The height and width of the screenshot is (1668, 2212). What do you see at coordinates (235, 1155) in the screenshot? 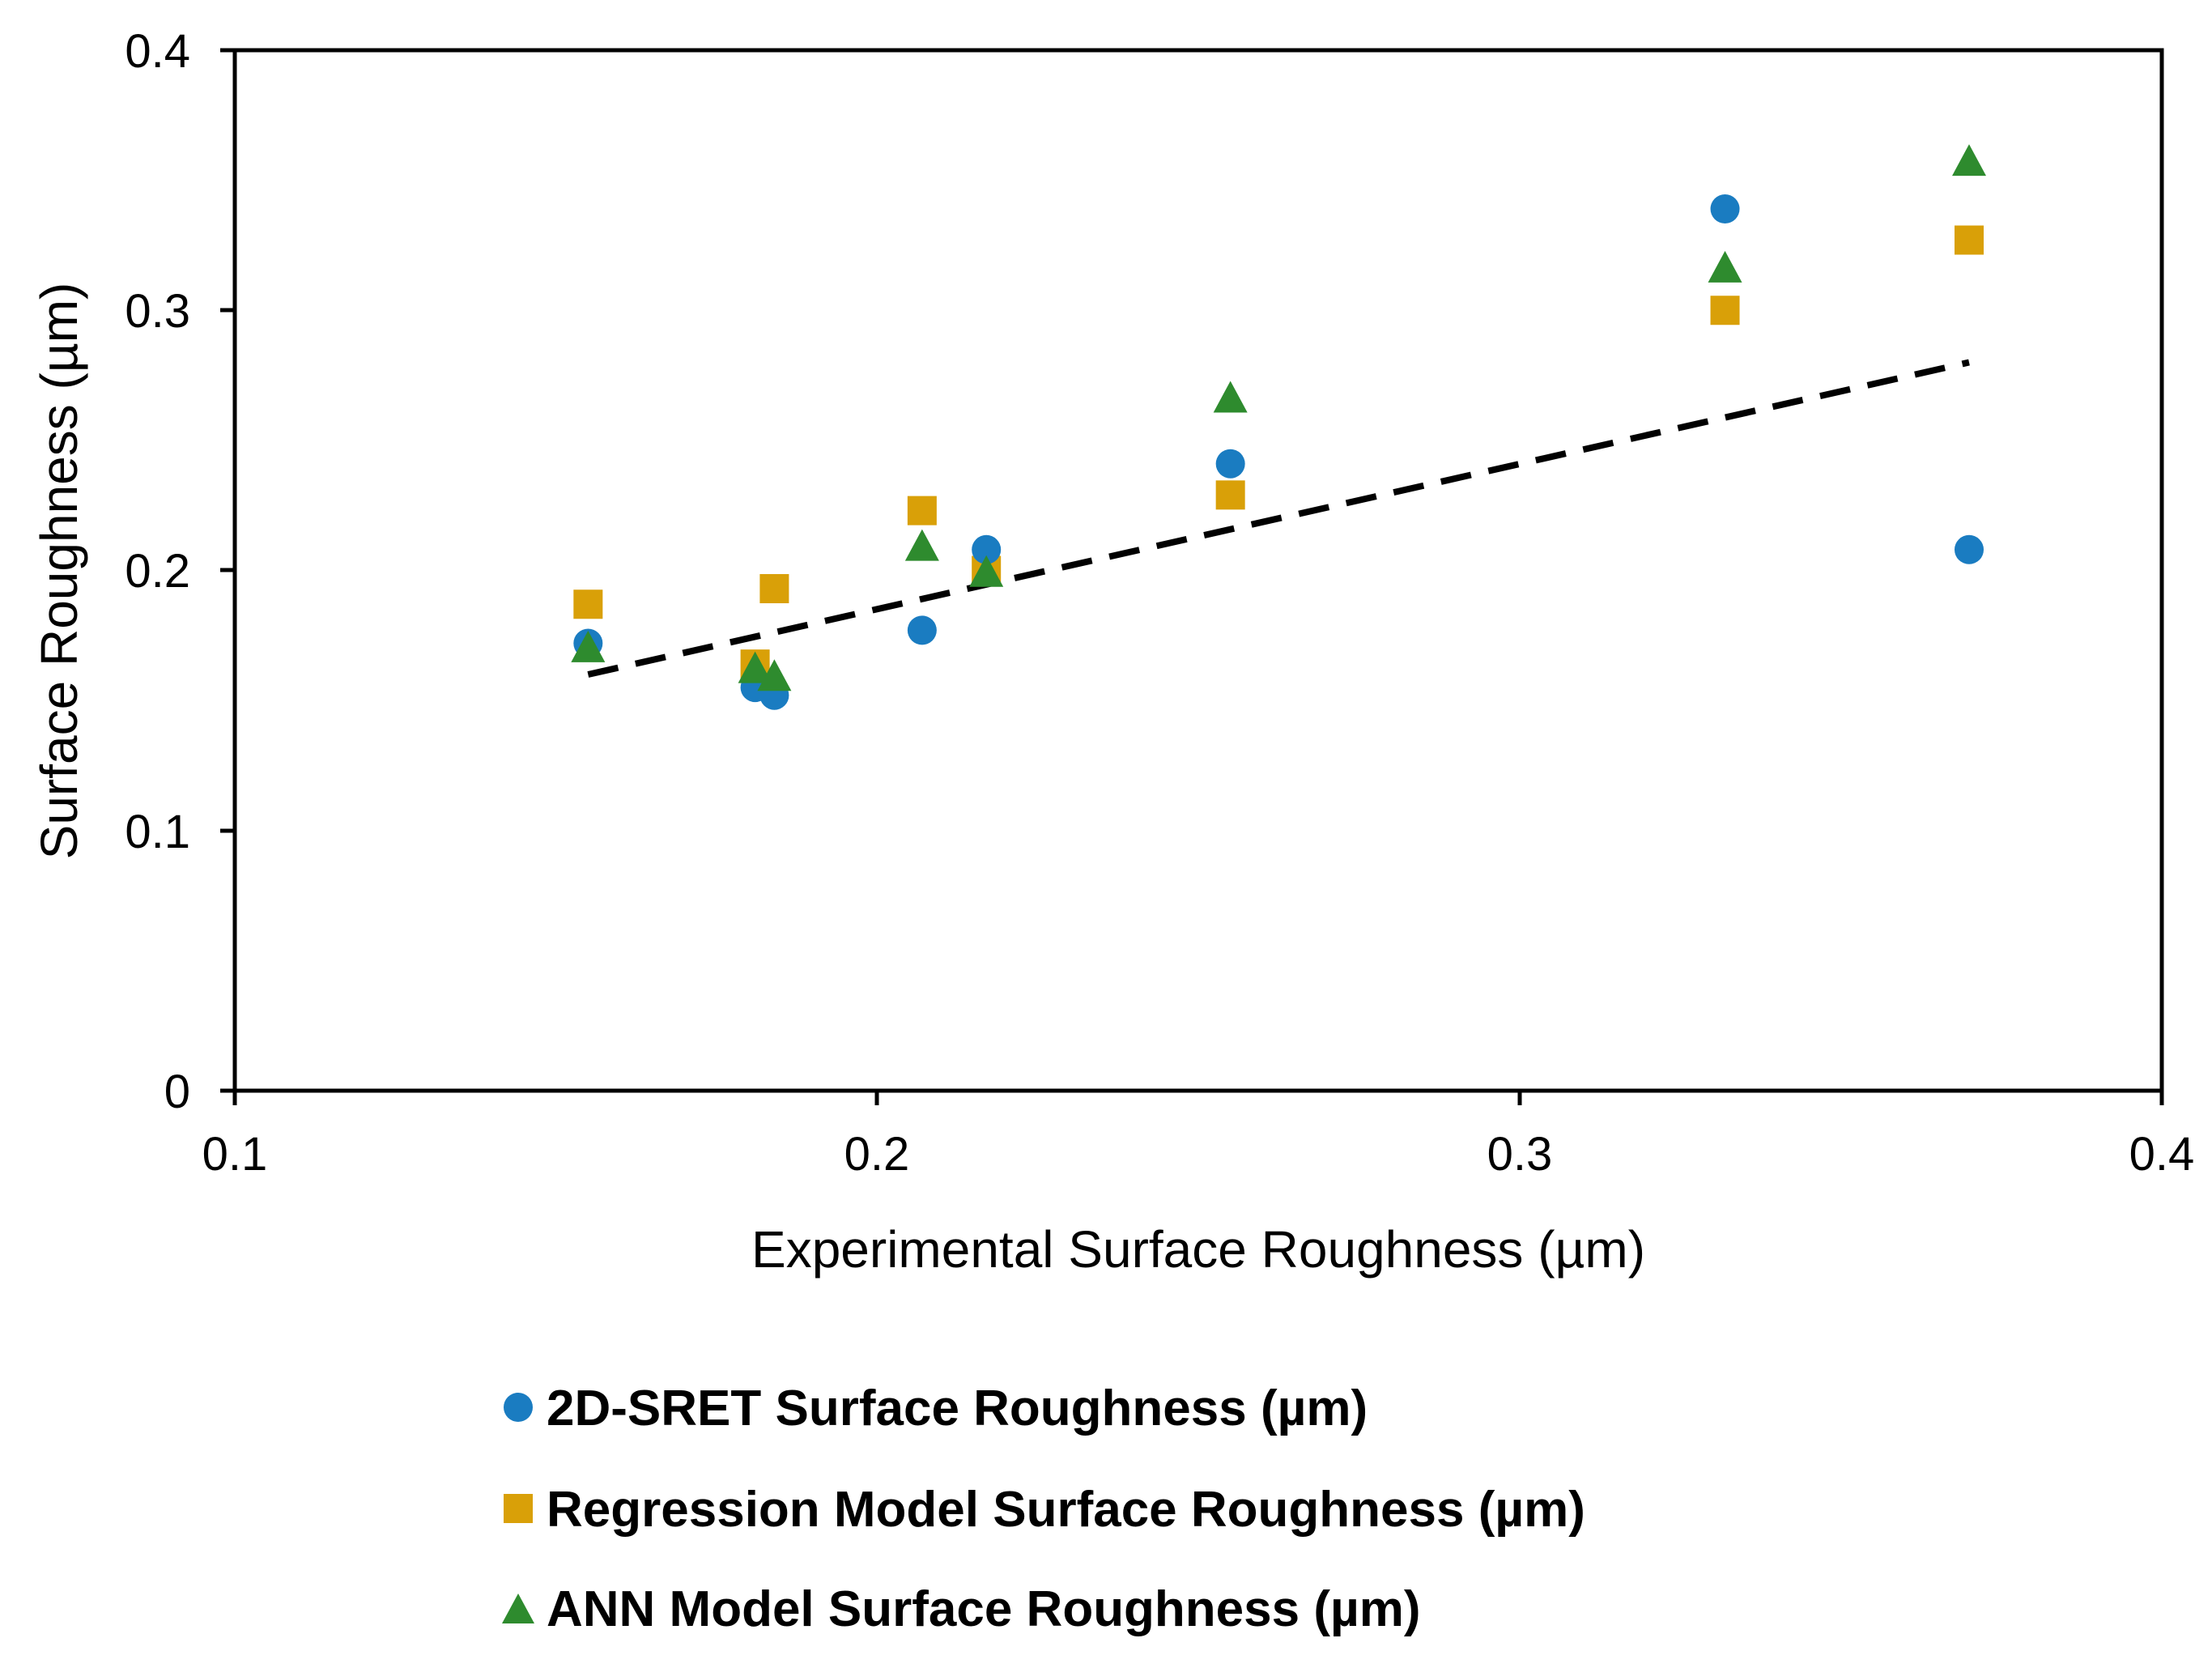
I see `x-tick-label: 0.1` at bounding box center [235, 1155].